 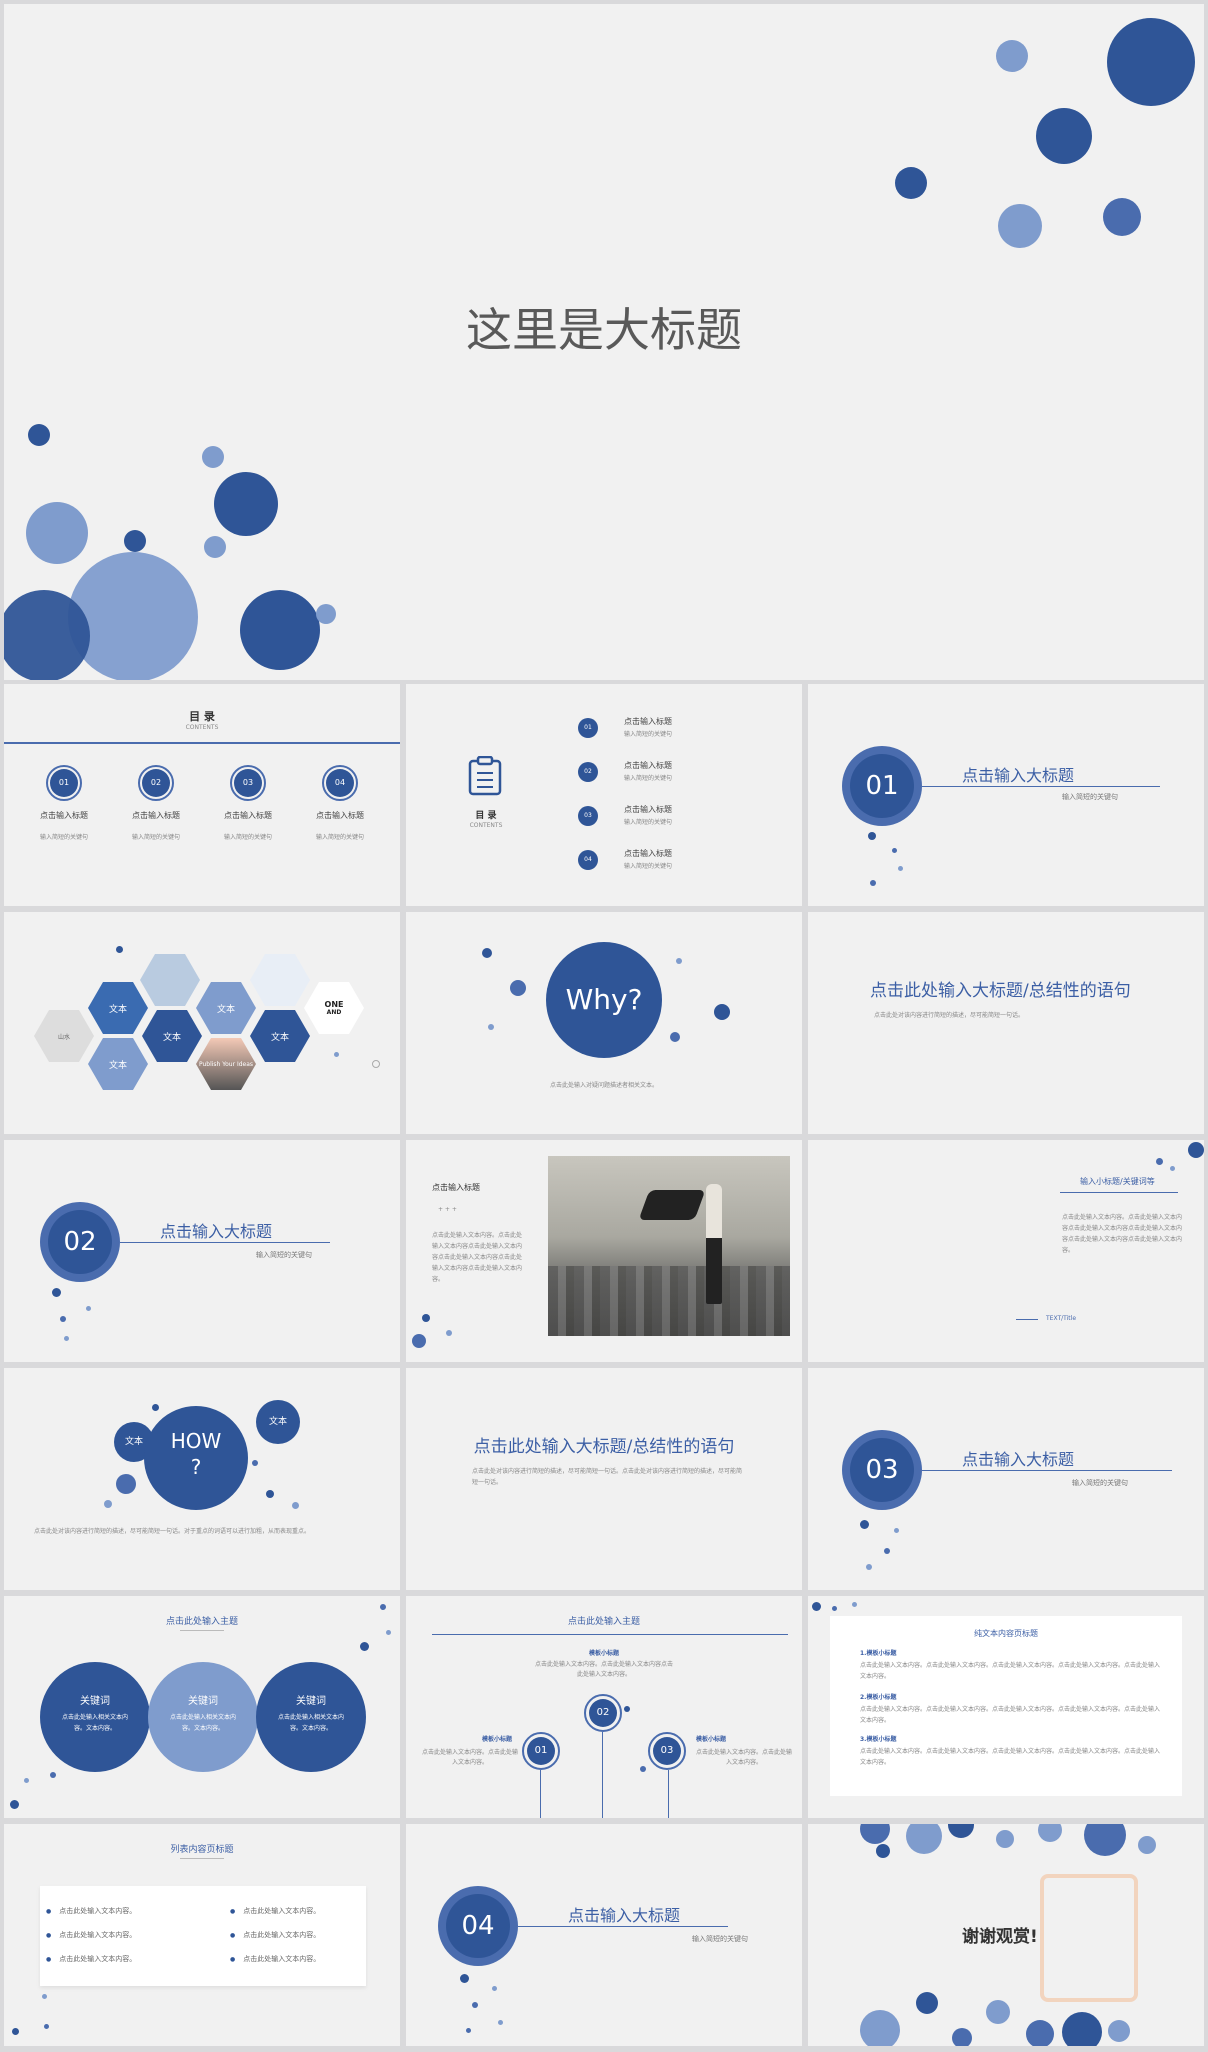 What do you see at coordinates (878, 1739) in the screenshot?
I see `card-heading: 3.模板小标题` at bounding box center [878, 1739].